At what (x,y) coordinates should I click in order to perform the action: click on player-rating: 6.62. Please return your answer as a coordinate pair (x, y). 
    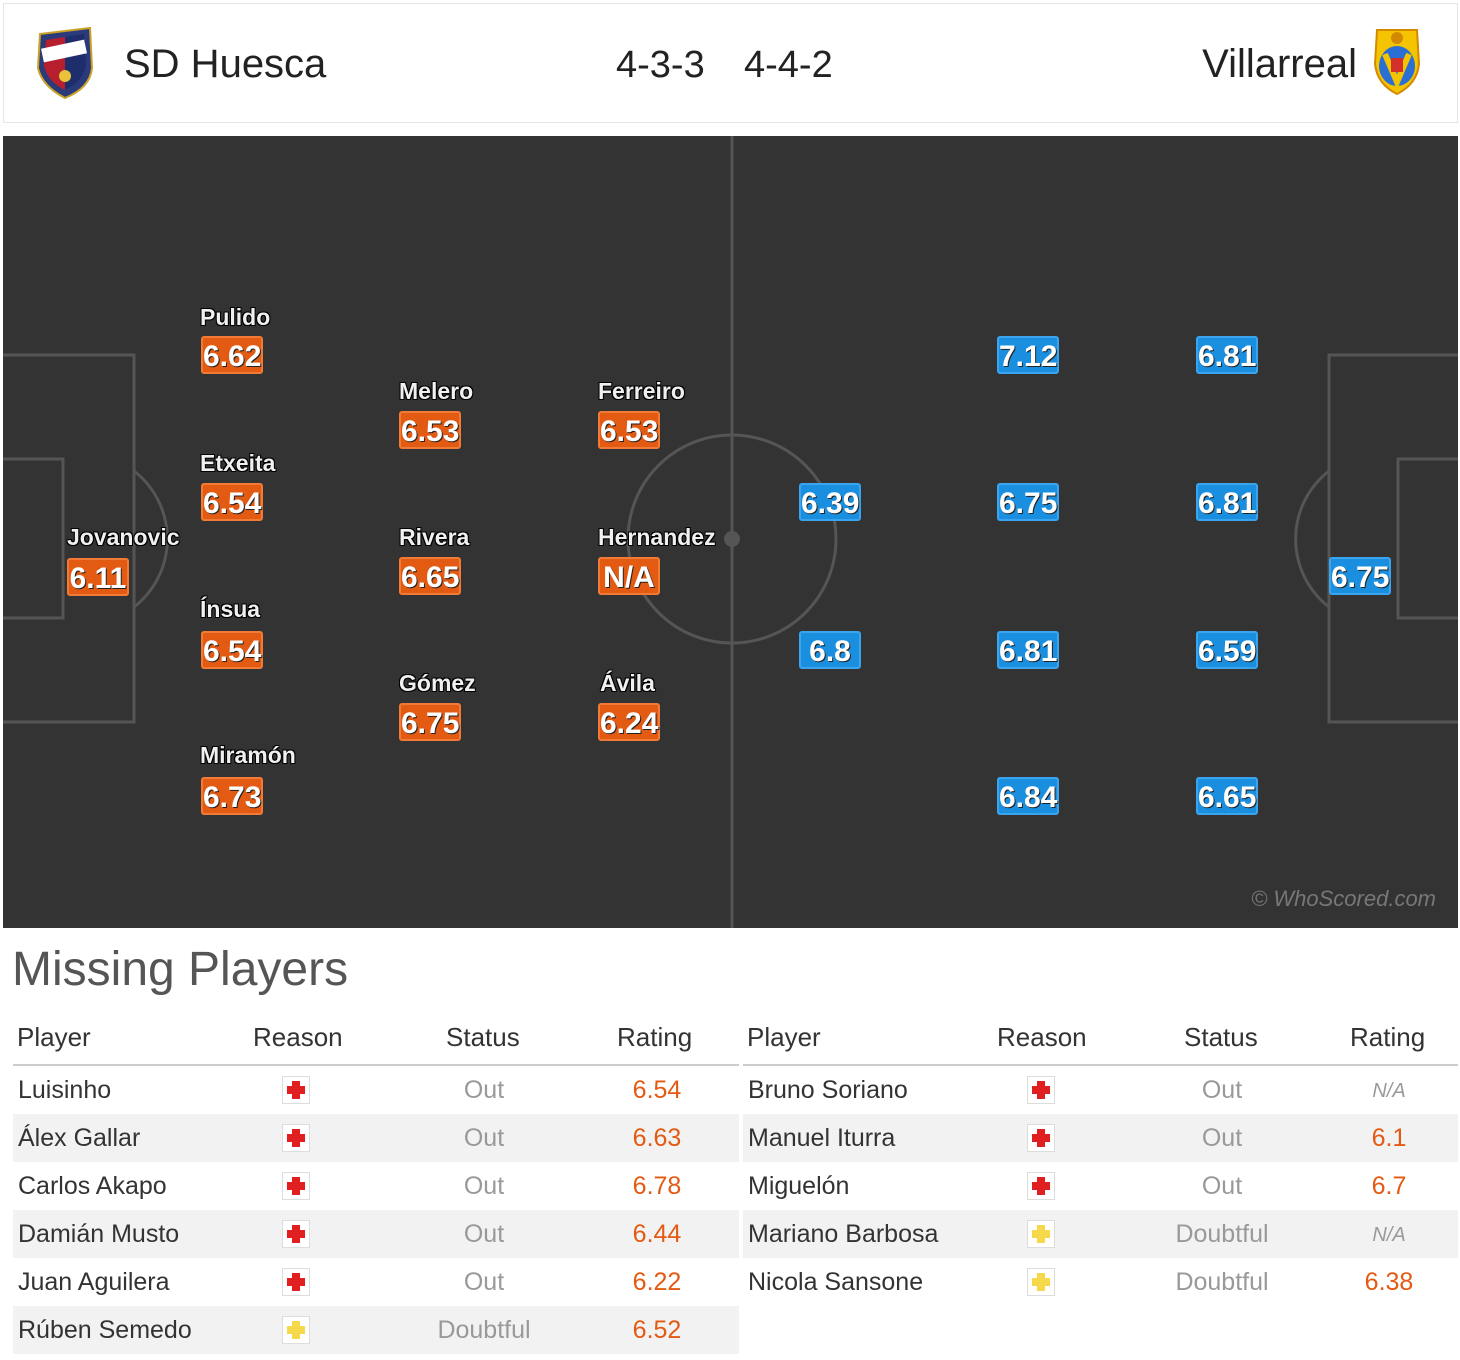
    Looking at the image, I should click on (232, 355).